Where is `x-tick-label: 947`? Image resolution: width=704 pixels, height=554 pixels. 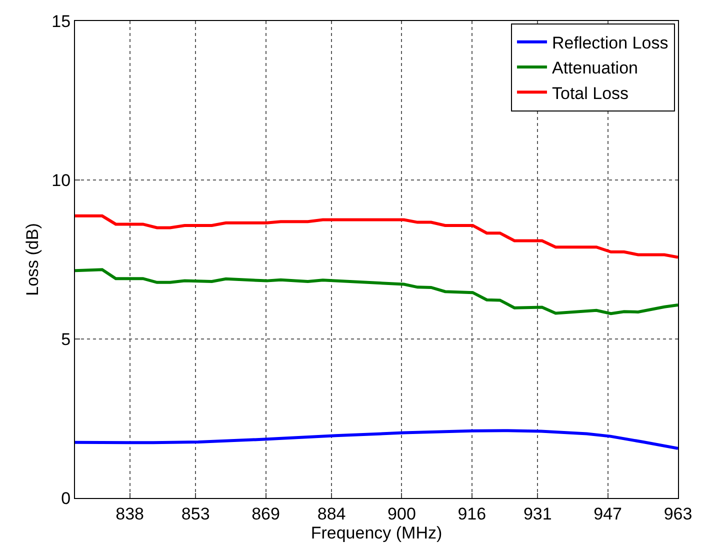
x-tick-label: 947 is located at coordinates (608, 514).